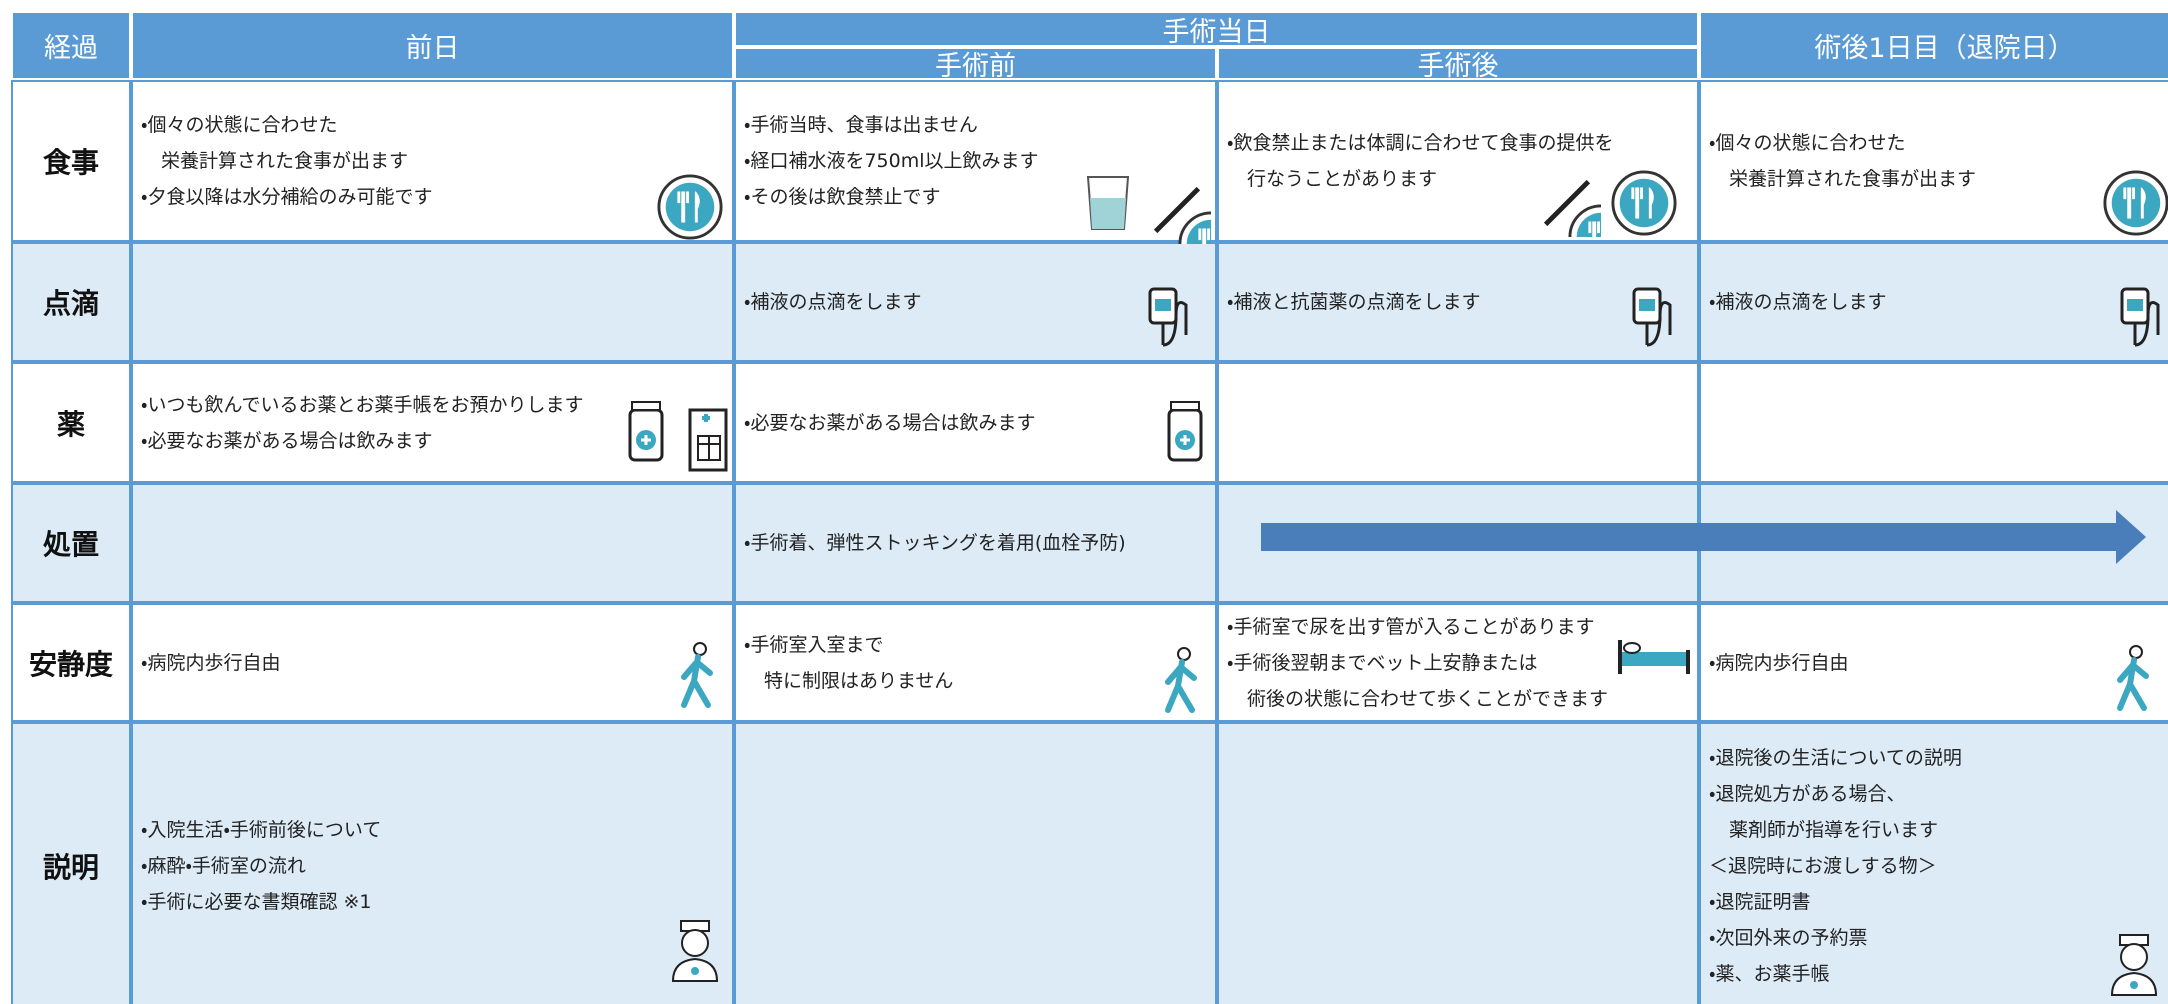 Image resolution: width=2168 pixels, height=1004 pixels. I want to click on cell-text: ・入院生活・手術前後について, so click(261, 830).